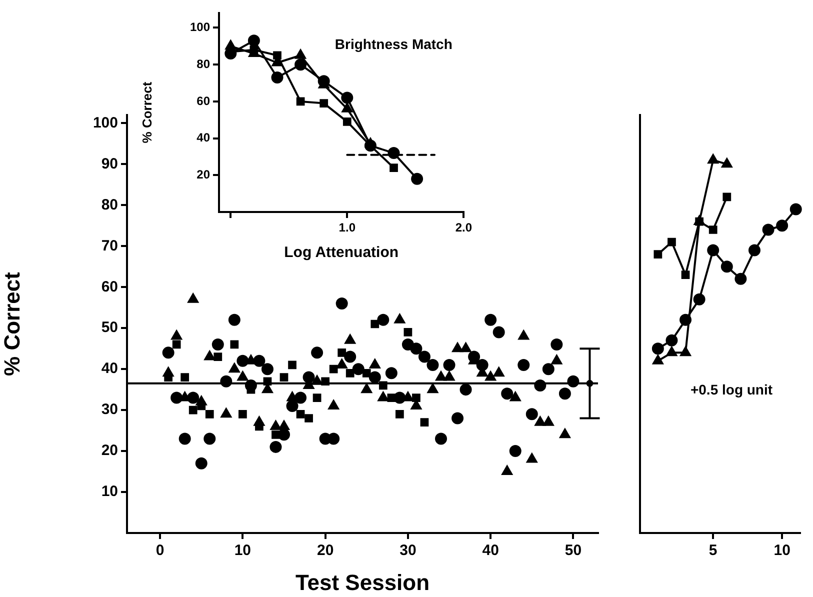  What do you see at coordinates (109, 409) in the screenshot?
I see `y-tick-label: 30` at bounding box center [109, 409].